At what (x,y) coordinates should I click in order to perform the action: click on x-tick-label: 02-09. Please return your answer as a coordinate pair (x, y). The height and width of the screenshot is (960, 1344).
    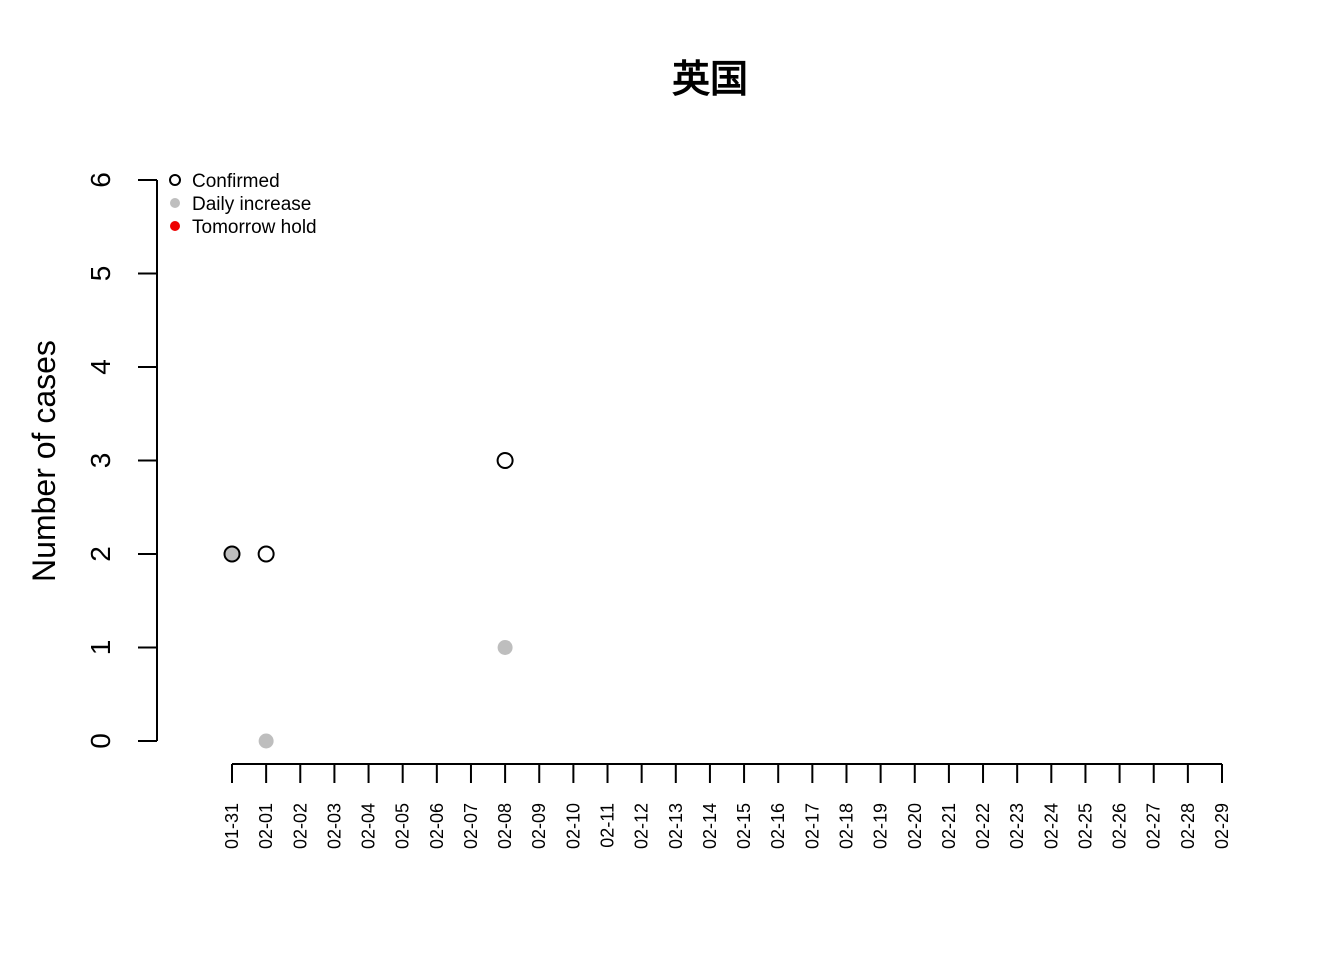
    Looking at the image, I should click on (539, 826).